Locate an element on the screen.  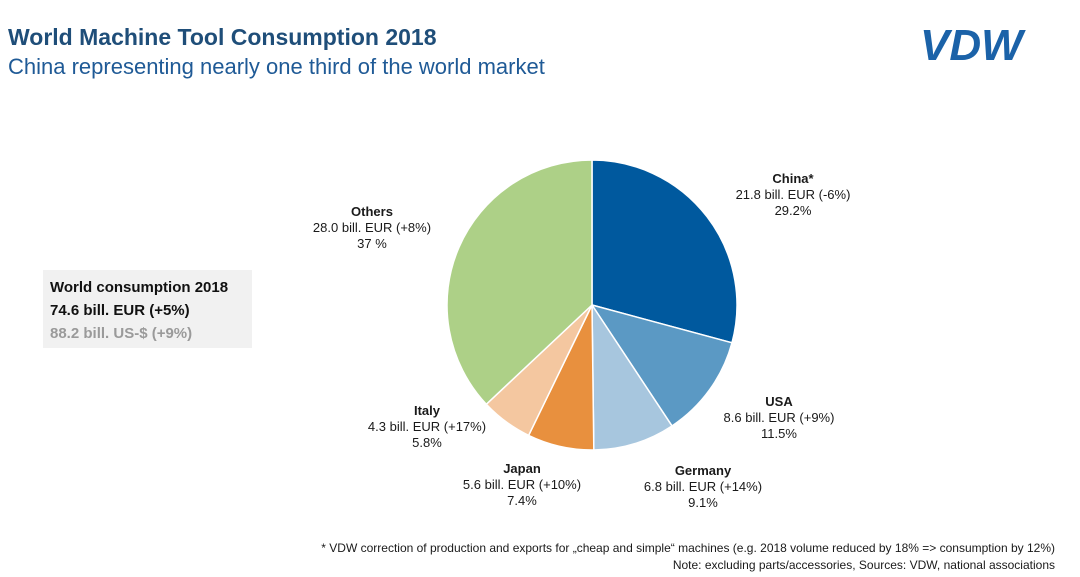
slice-label-others: Others 28.0 bill. EUR (+8%) 37 % is located at coordinates (372, 228).